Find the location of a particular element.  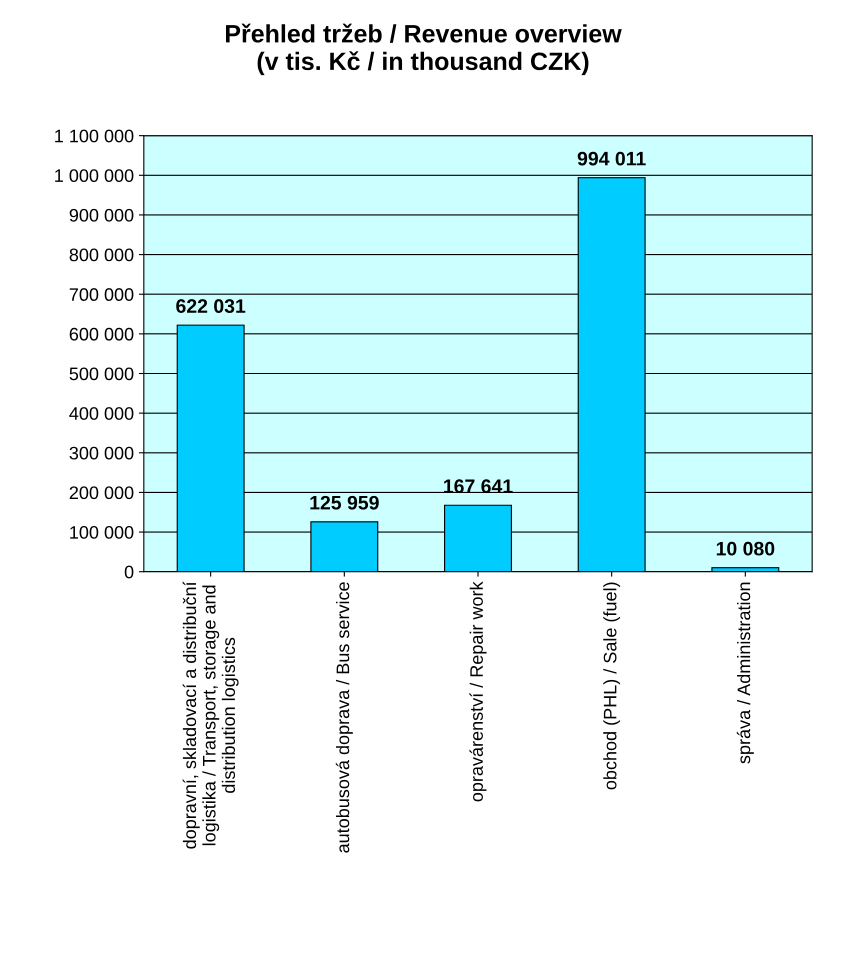

y-tick-label: 300 000 is located at coordinates (102, 453).